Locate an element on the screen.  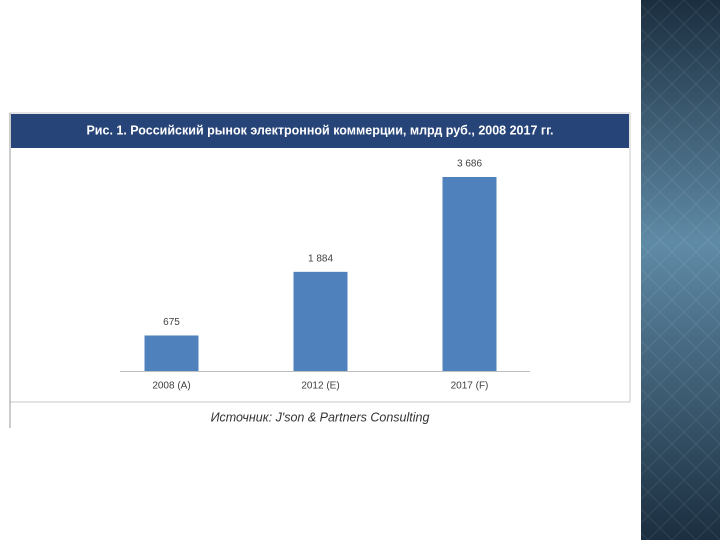
x-tick-label: 2012 (E) is located at coordinates (320, 386).